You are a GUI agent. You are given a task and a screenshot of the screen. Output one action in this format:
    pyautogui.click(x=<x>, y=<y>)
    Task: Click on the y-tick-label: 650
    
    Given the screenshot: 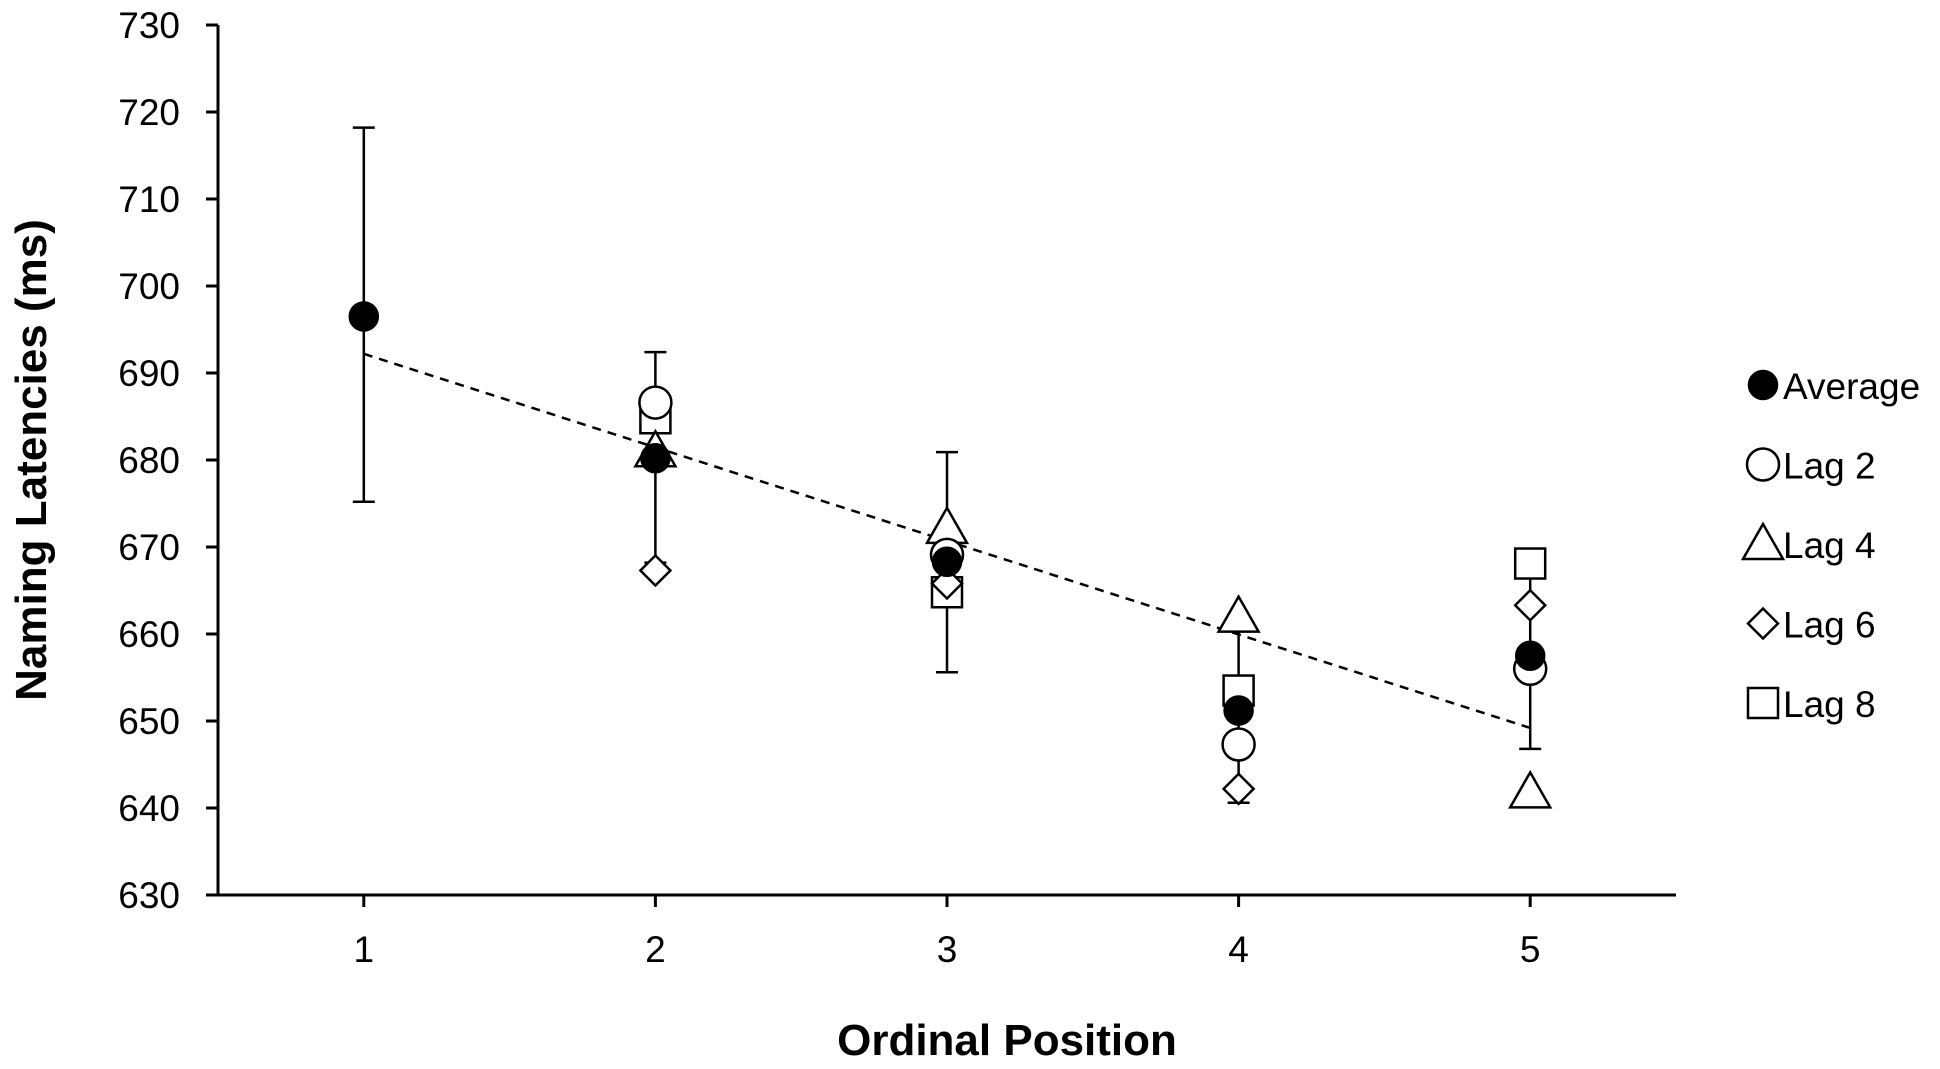 What is the action you would take?
    pyautogui.click(x=149, y=721)
    